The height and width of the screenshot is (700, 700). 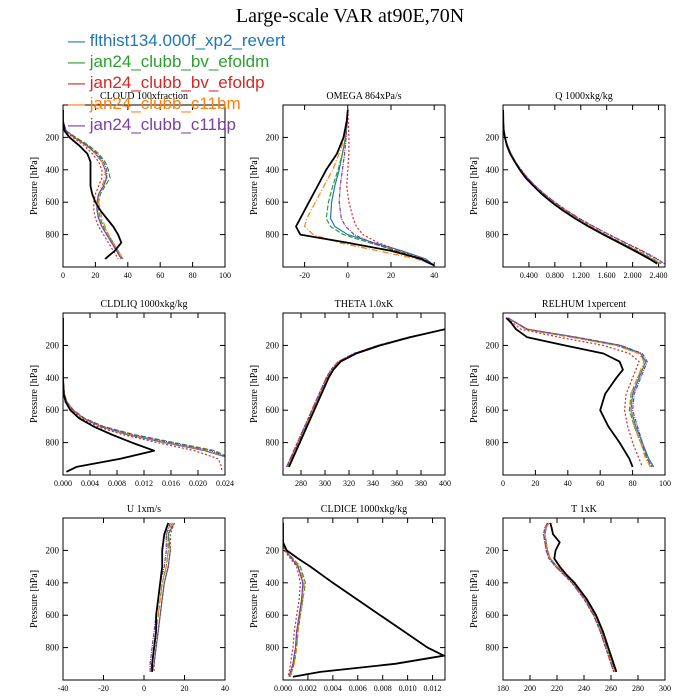 What do you see at coordinates (176, 124) in the screenshot?
I see `legend-entry: — jan24_clubb_c11bp` at bounding box center [176, 124].